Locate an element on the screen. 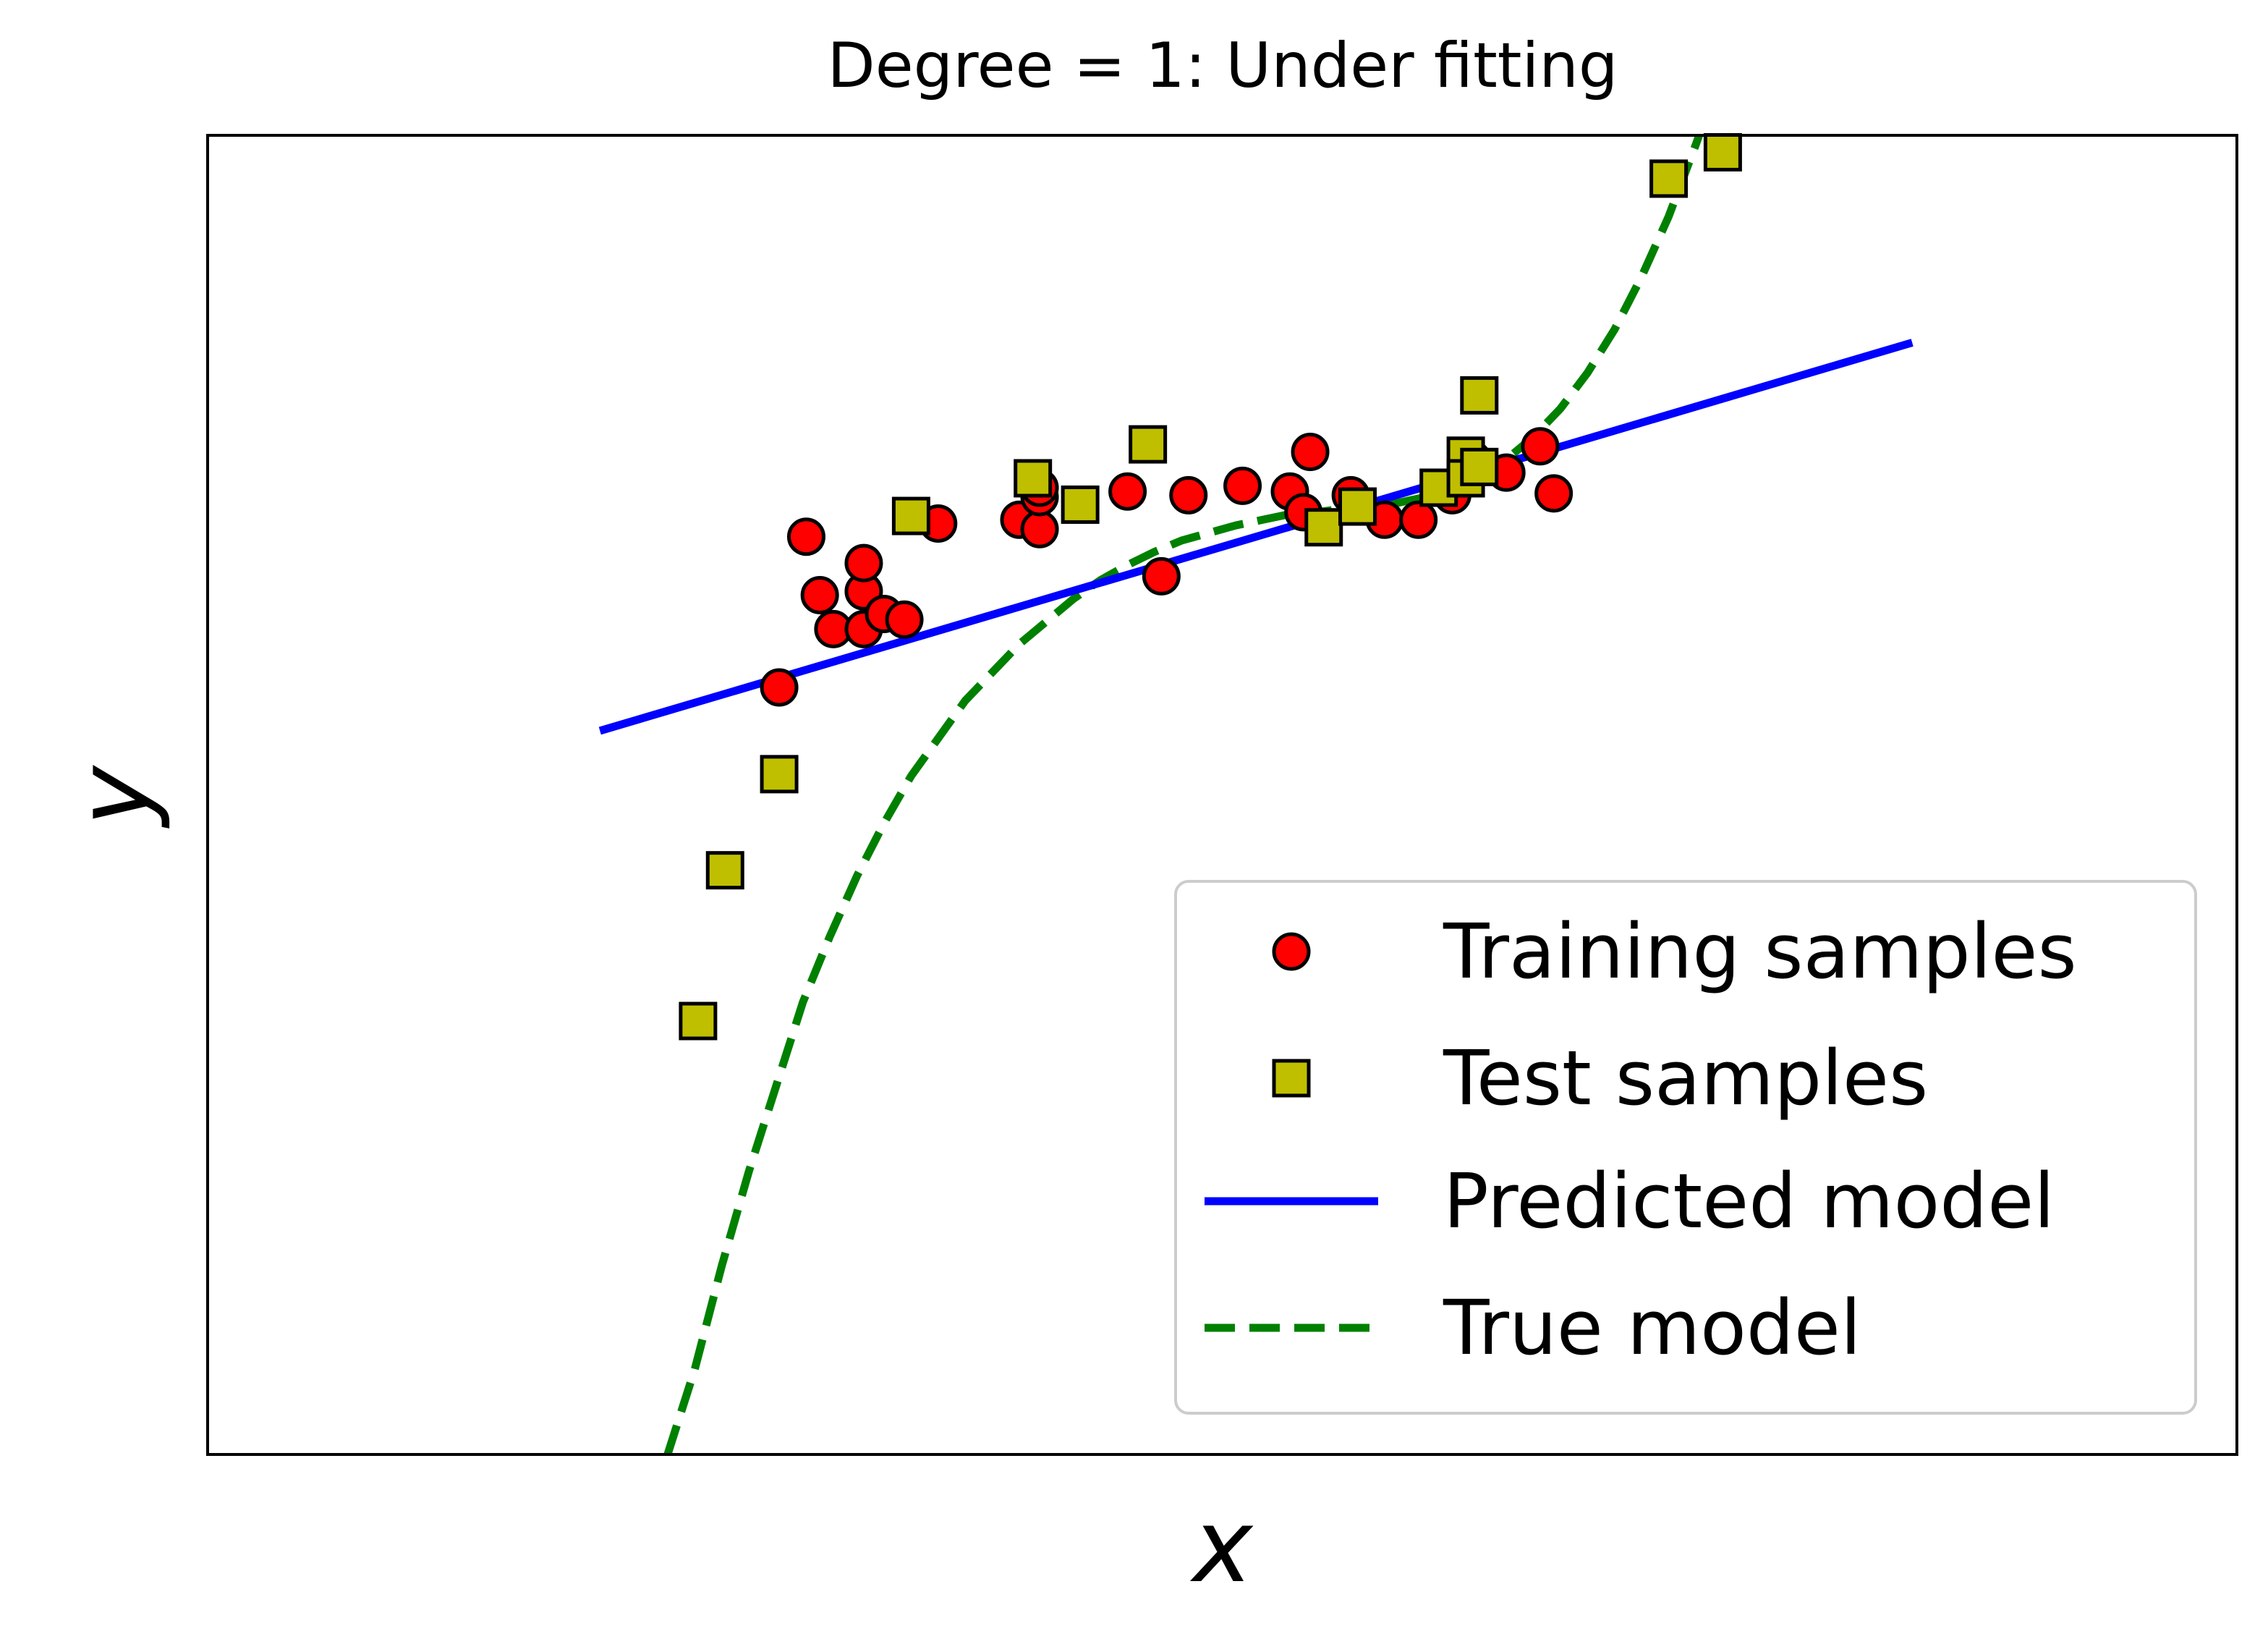  legend-label: True model is located at coordinates (1652, 1328).